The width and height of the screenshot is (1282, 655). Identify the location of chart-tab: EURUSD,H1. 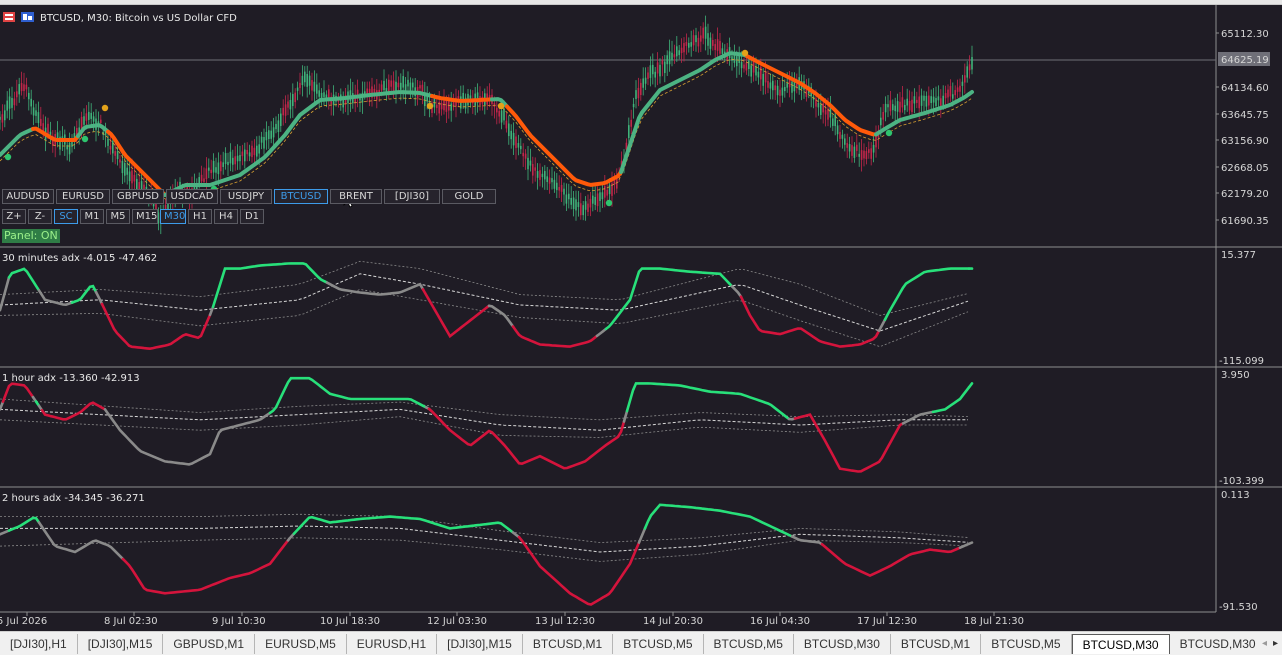
(392, 644).